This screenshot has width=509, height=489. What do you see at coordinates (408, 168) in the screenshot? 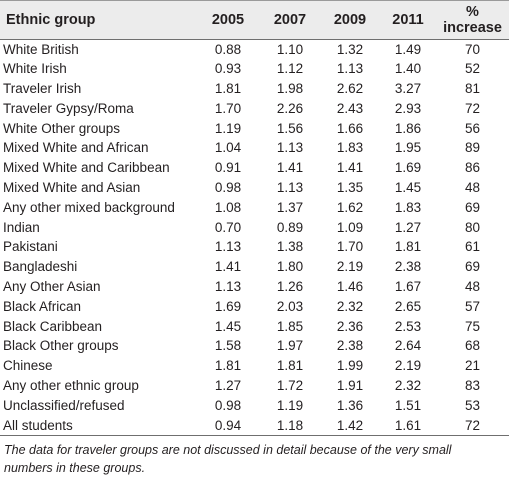
I see `cell-2011: 1.69` at bounding box center [408, 168].